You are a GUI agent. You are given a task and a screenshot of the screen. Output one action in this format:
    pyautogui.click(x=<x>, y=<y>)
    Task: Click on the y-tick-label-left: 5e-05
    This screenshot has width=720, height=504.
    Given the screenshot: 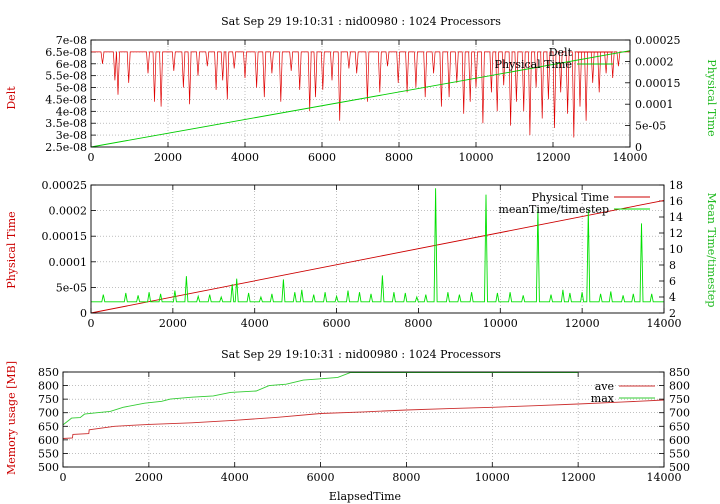 What is the action you would take?
    pyautogui.click(x=71, y=287)
    